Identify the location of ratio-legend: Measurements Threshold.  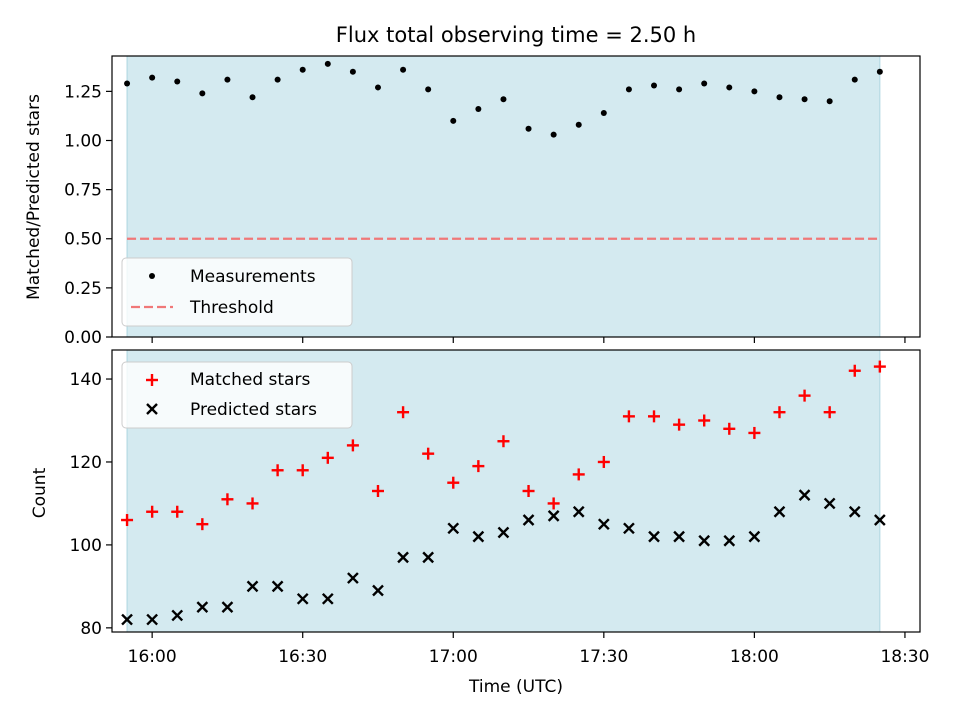
(237, 292).